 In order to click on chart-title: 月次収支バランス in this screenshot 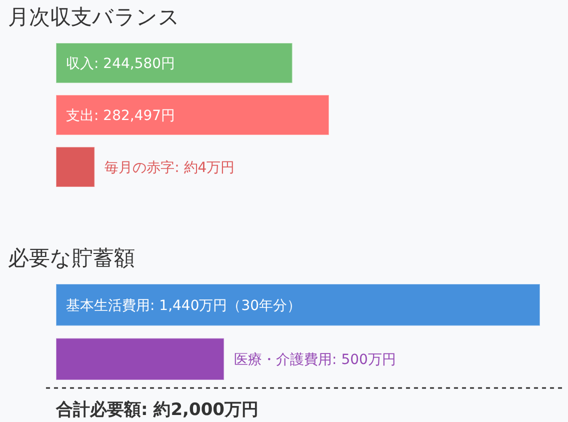, I will do `click(94, 17)`.